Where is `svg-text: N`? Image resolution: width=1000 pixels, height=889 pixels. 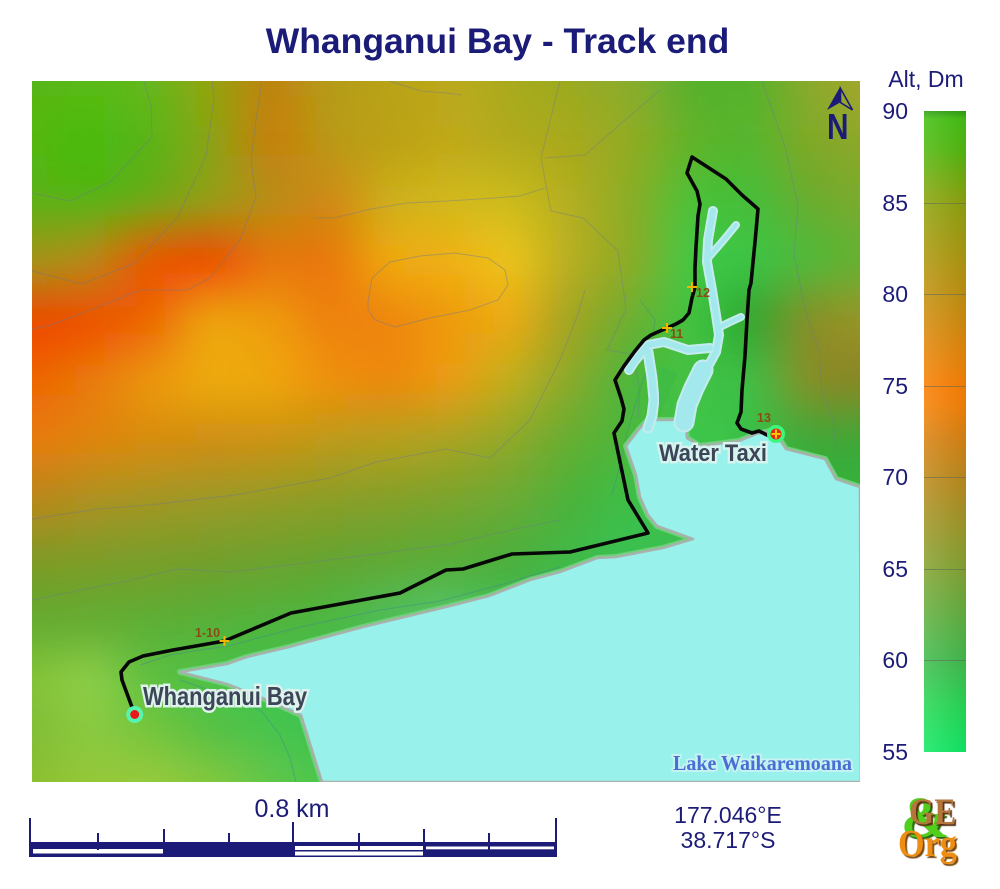 svg-text: N is located at coordinates (838, 126).